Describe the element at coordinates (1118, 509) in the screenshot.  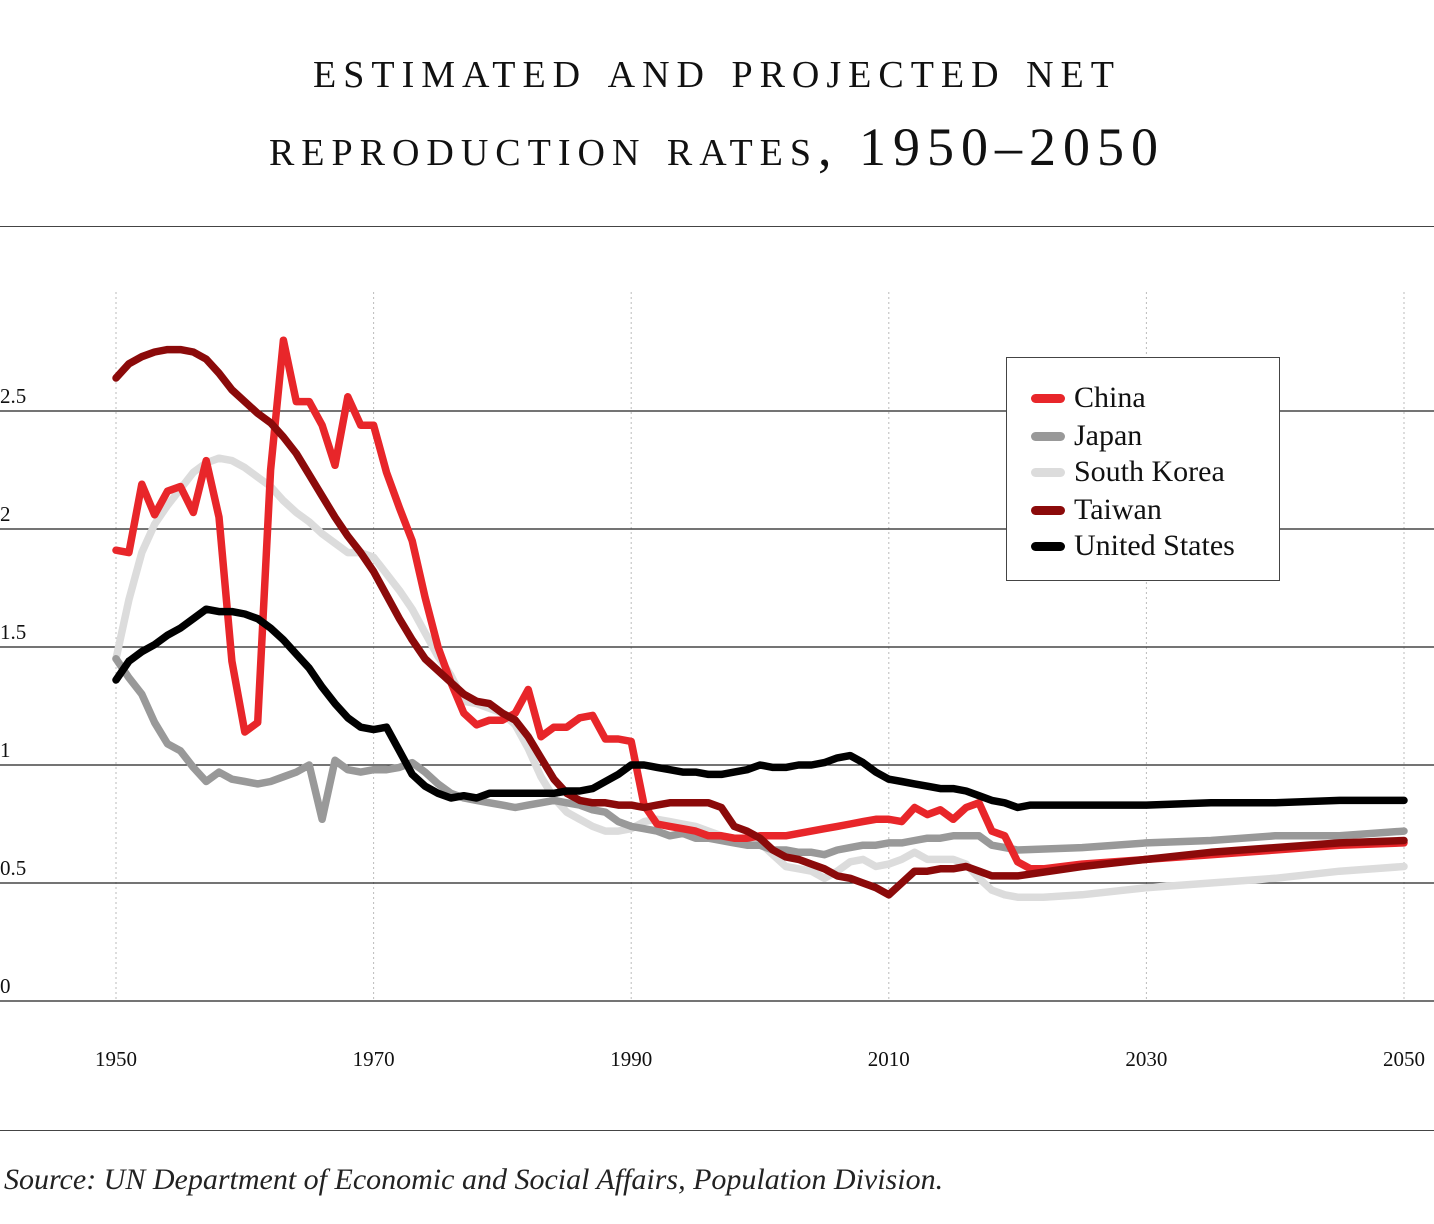
I see `legend-label-taiwan: Taiwan` at that location.